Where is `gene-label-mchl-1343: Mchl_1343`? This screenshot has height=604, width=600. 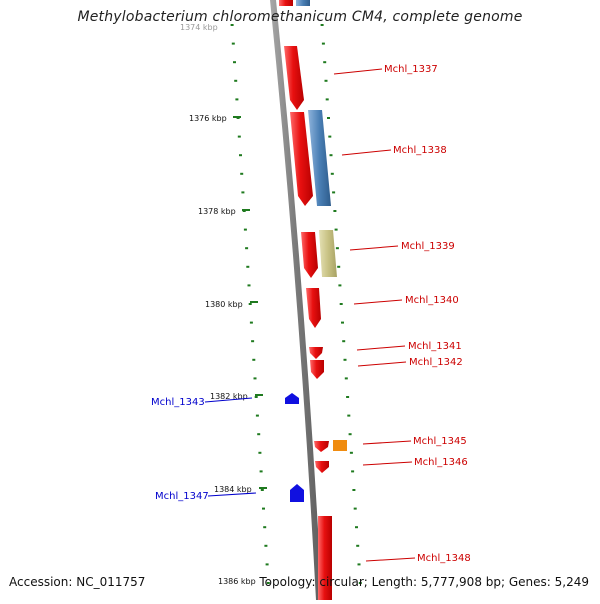 gene-label-mchl-1343: Mchl_1343 is located at coordinates (178, 402).